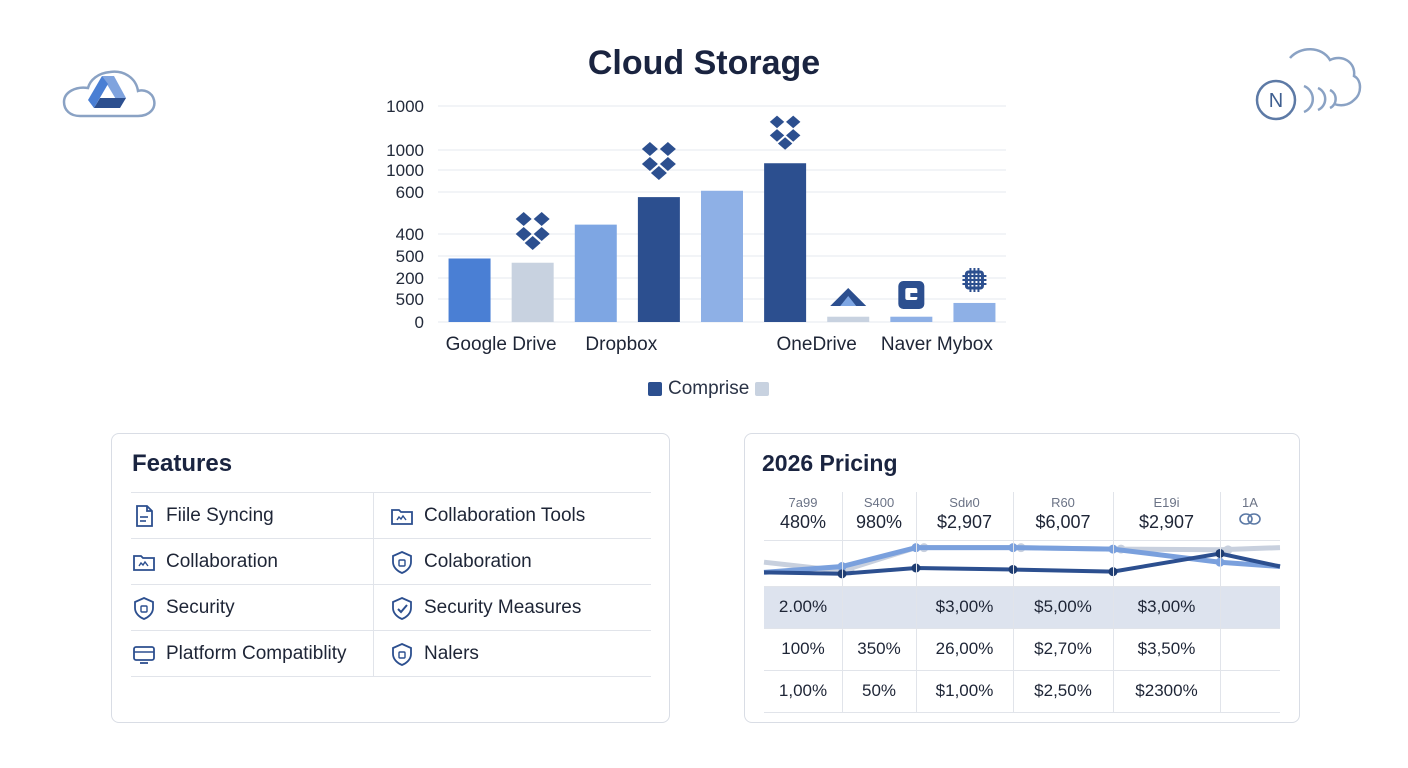  I want to click on trend-point, so click(1228, 550).